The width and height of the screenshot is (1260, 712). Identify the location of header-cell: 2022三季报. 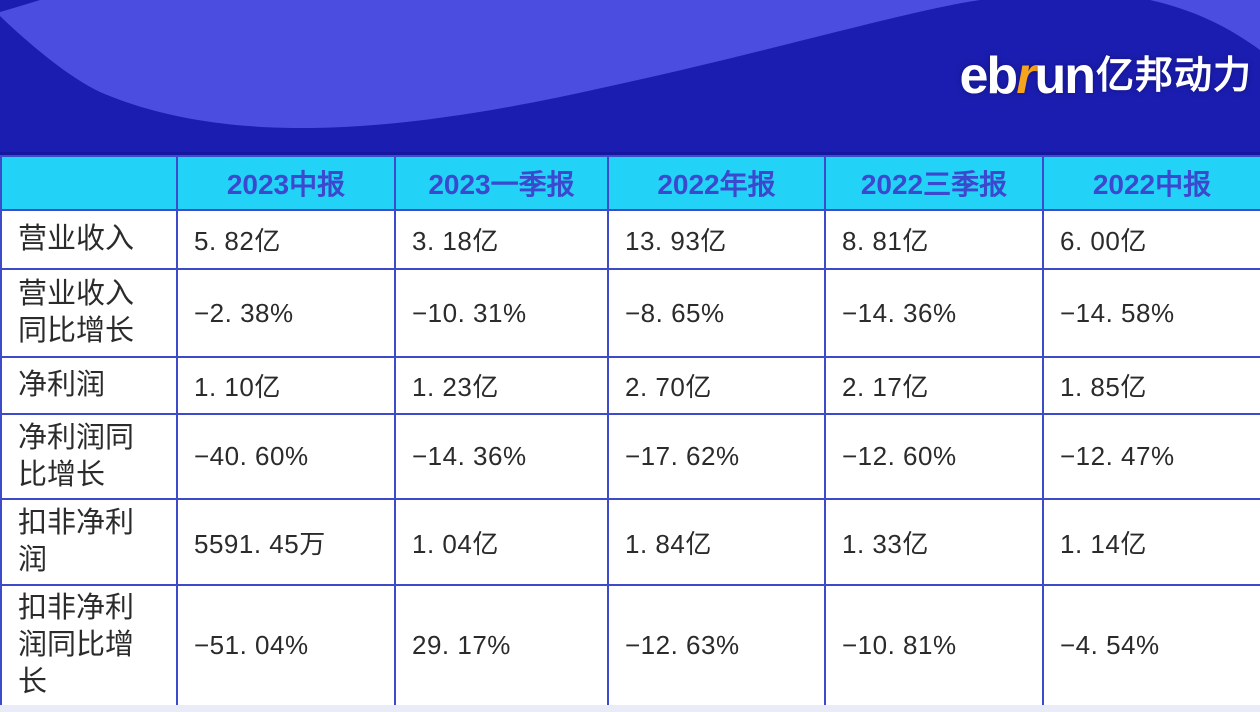
(934, 183).